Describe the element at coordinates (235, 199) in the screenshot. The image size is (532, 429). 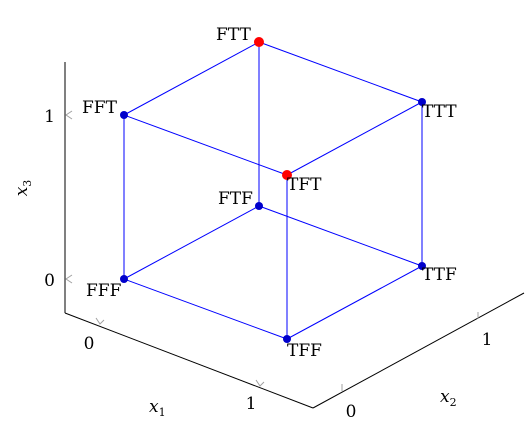
I see `vertex-ftf-label: FTF` at that location.